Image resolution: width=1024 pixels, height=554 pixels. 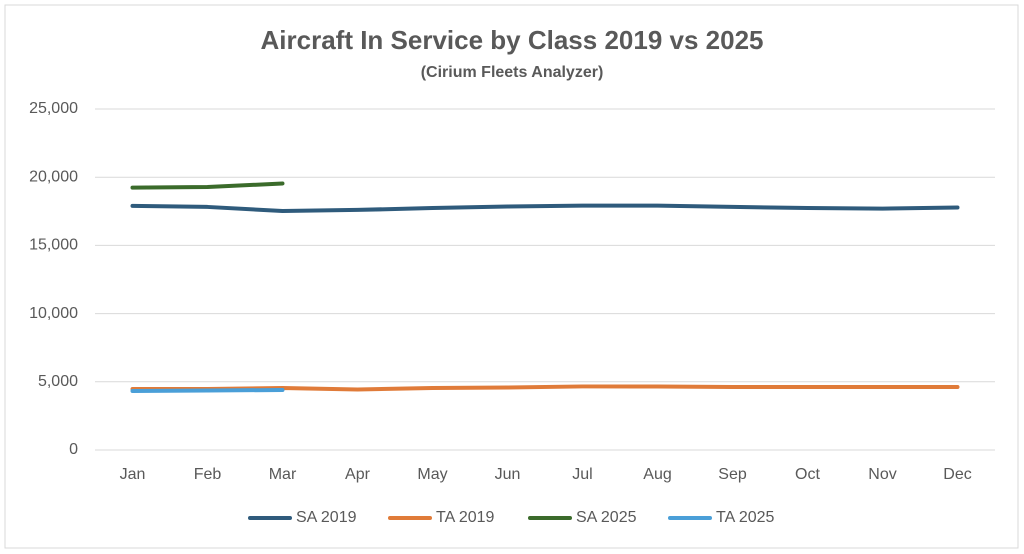 What do you see at coordinates (358, 474) in the screenshot?
I see `x-tick-label: Apr` at bounding box center [358, 474].